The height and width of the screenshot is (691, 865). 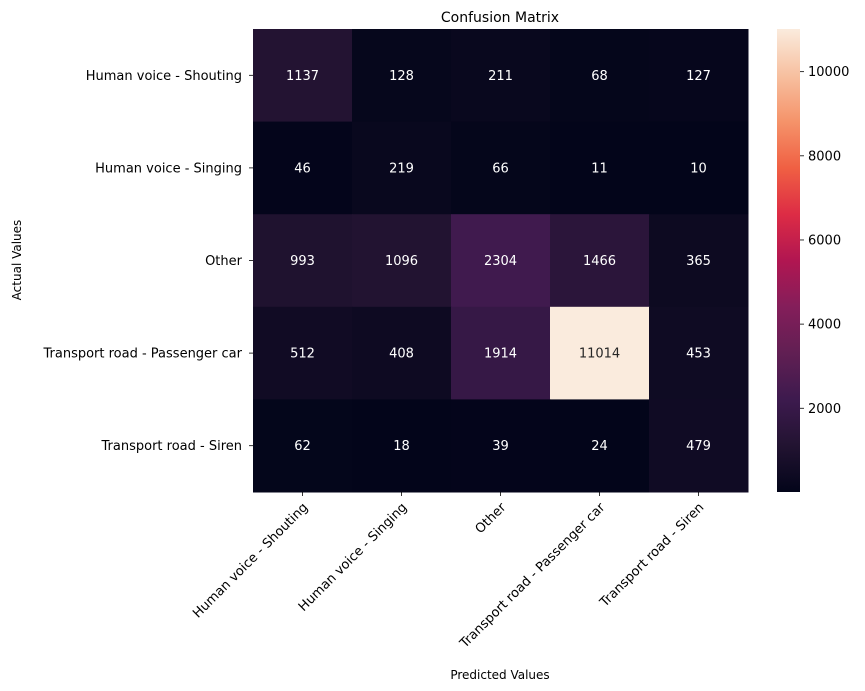 I want to click on heatmap-cell-r4-c1, so click(x=402, y=446).